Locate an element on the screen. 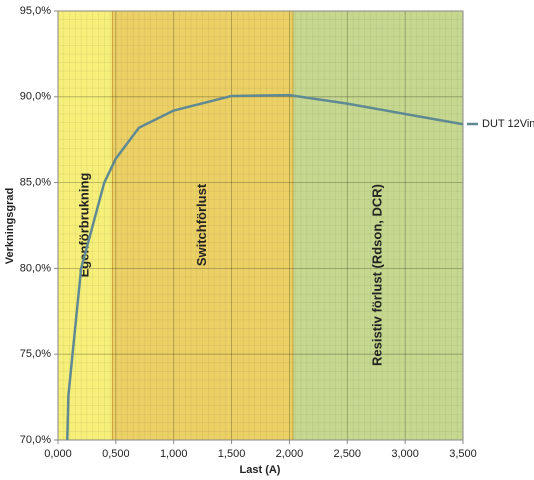  y-tick-label: 95,0% is located at coordinates (35, 11).